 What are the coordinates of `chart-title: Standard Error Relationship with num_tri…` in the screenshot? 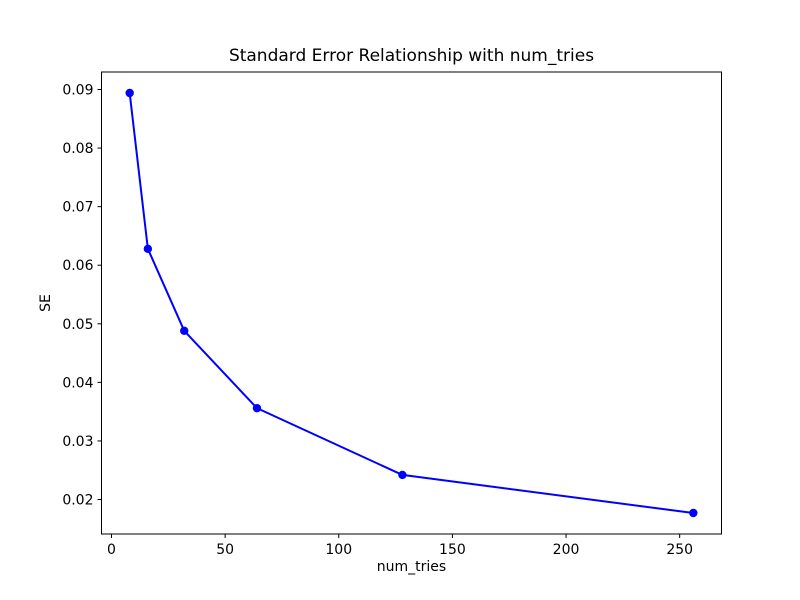 It's located at (411, 56).